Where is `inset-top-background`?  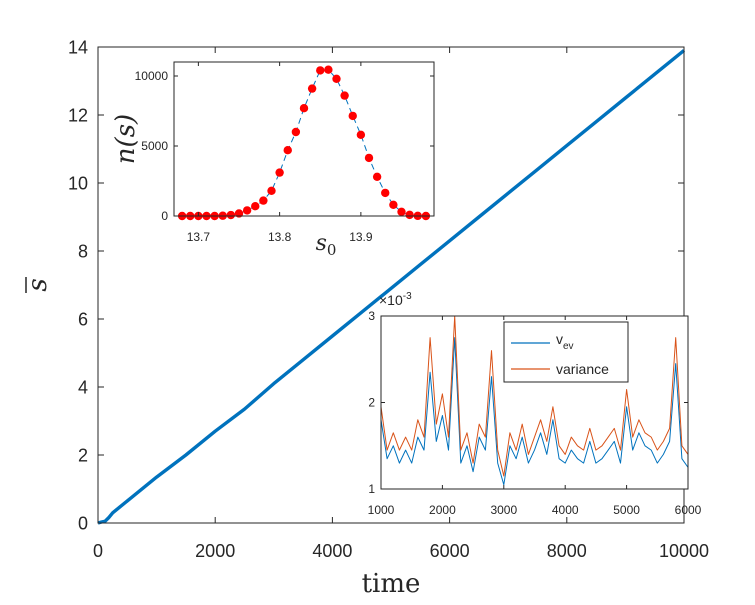
inset-top-background is located at coordinates (304, 139).